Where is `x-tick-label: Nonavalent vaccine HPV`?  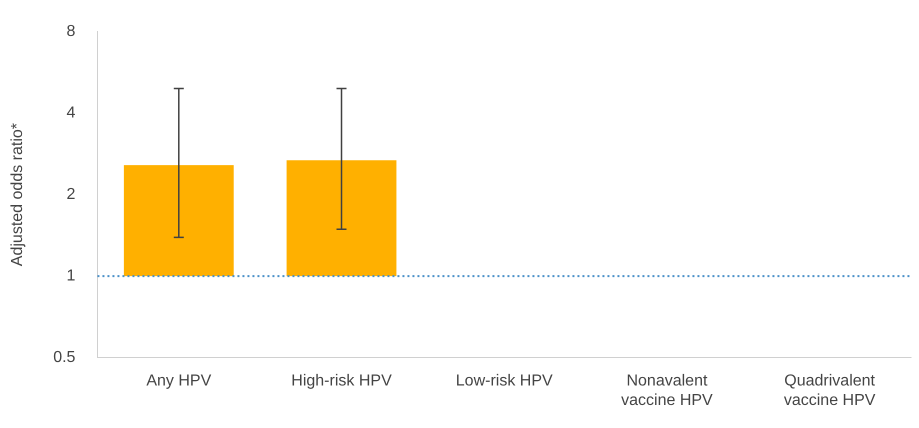 x-tick-label: Nonavalent vaccine HPV is located at coordinates (667, 390).